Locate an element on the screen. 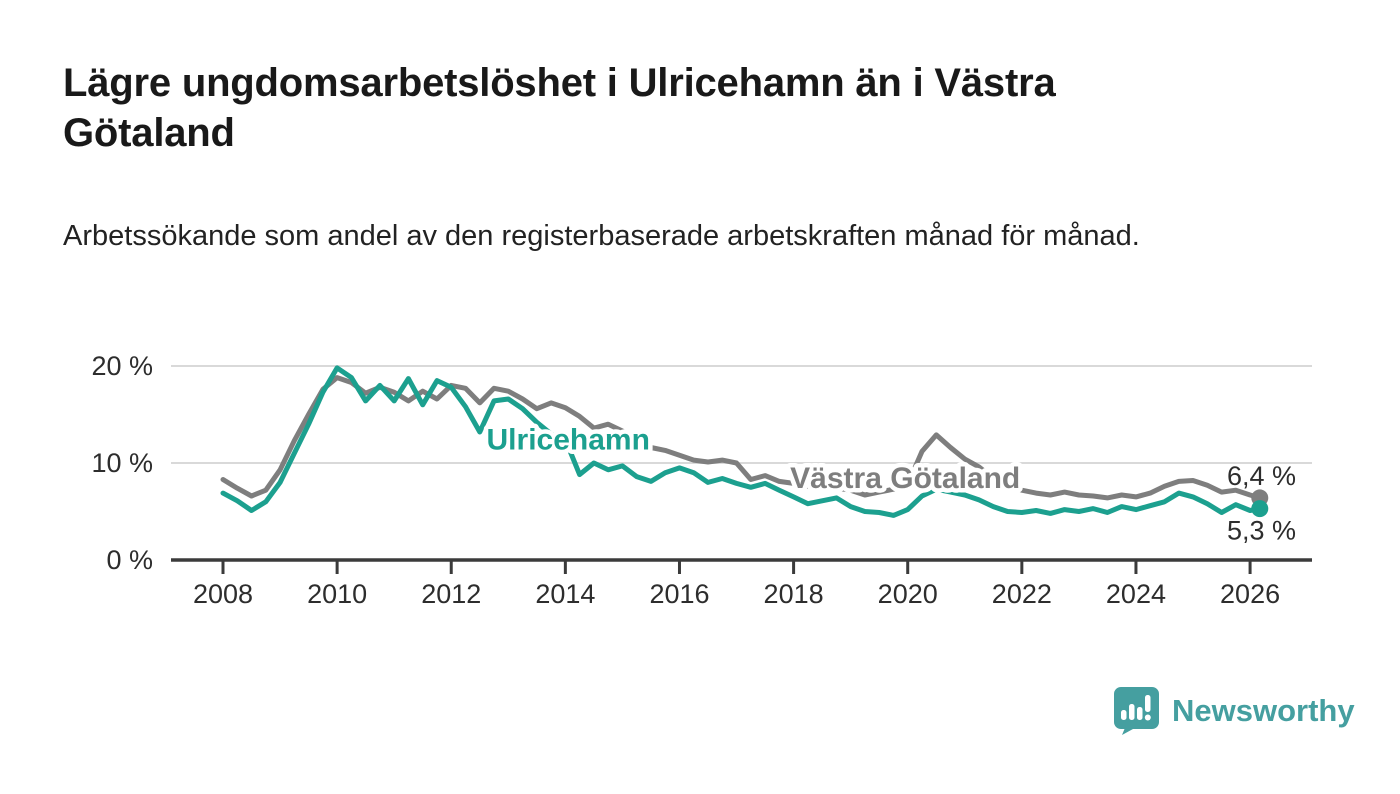 The image size is (1400, 794). x-tick-label: 2012 is located at coordinates (451, 594).